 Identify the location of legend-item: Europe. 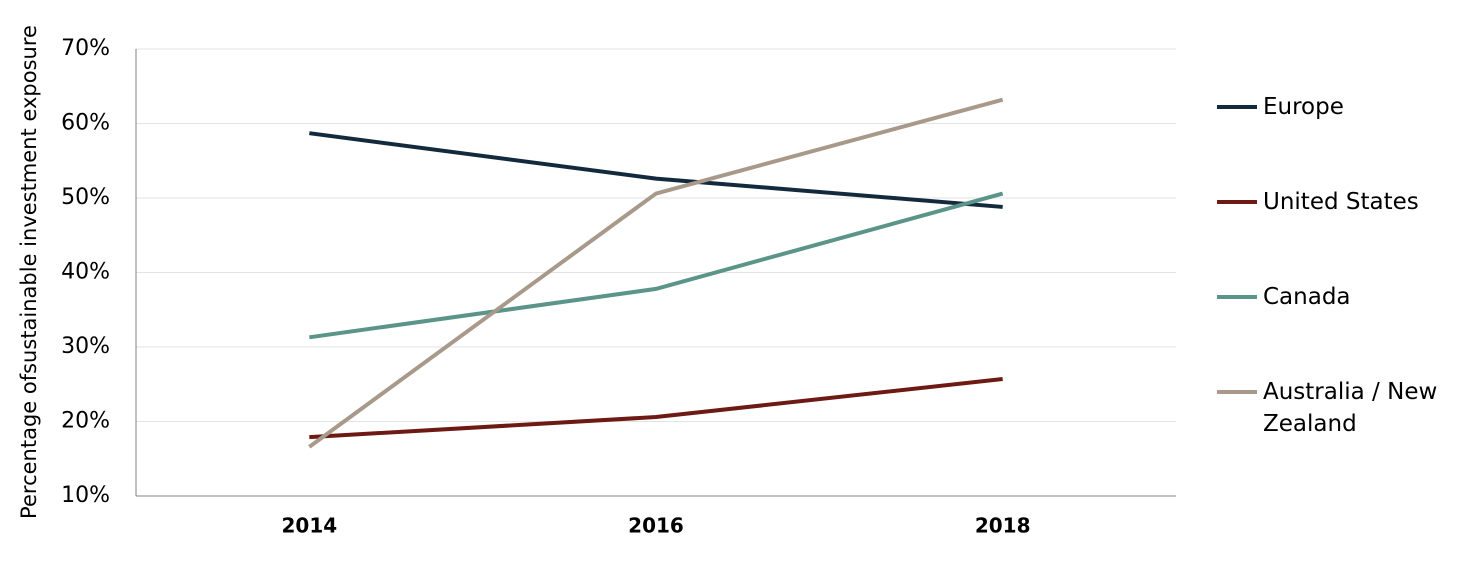
(1337, 107).